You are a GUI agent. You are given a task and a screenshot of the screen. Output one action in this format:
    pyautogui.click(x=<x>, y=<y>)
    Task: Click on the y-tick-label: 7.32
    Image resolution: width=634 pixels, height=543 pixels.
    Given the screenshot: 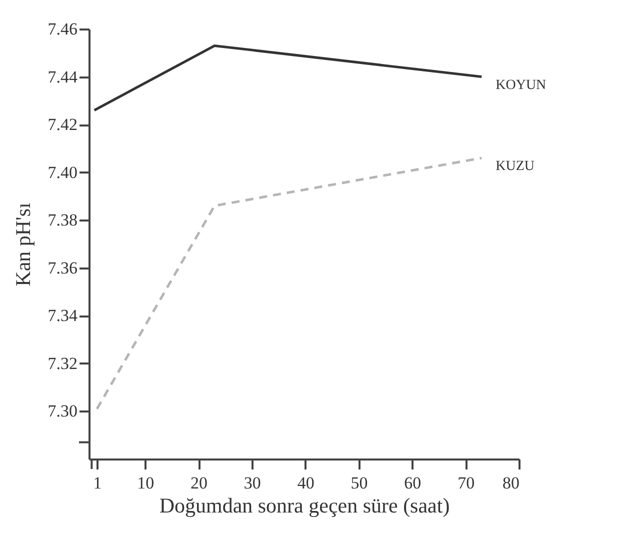 What is the action you would take?
    pyautogui.click(x=63, y=363)
    